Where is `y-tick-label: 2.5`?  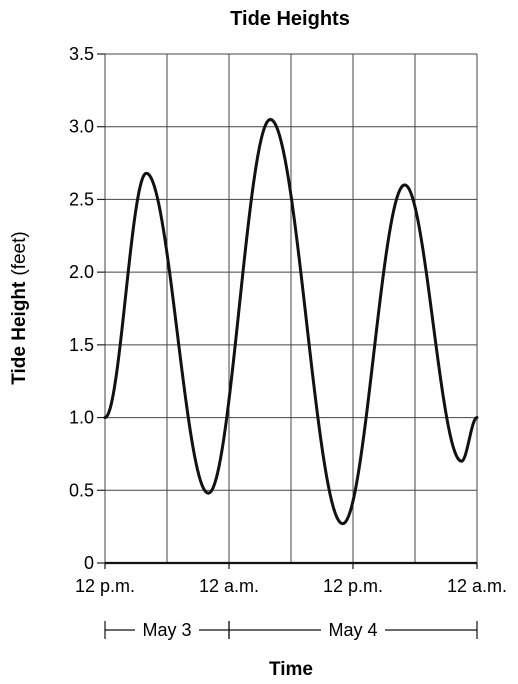 y-tick-label: 2.5 is located at coordinates (81, 199).